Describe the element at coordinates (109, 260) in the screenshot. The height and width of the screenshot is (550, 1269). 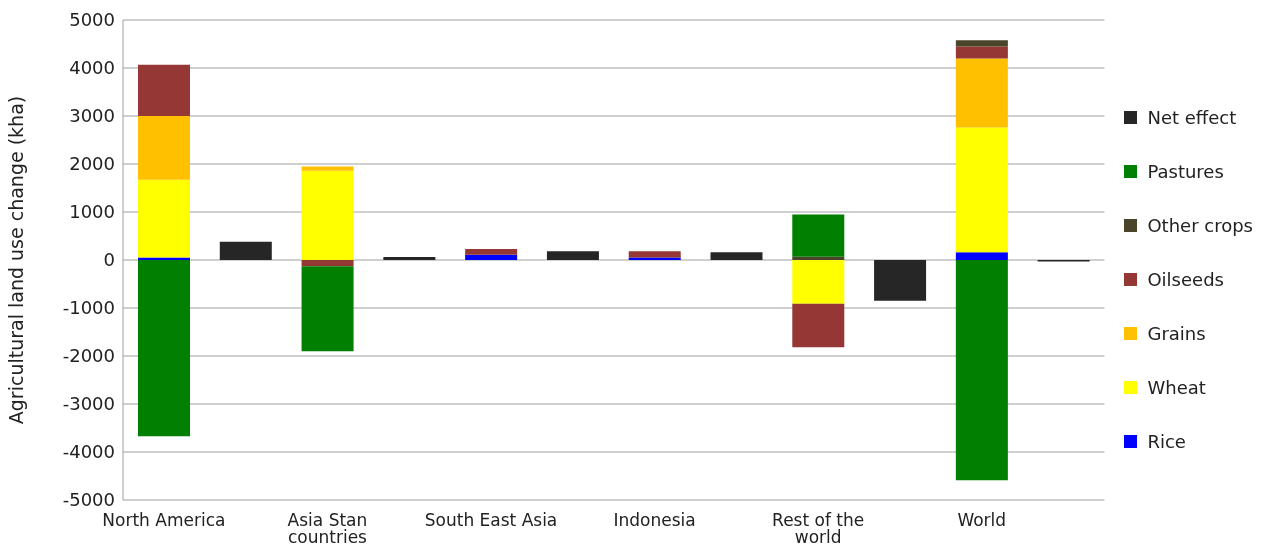
I see `y-tick-label: 0` at that location.